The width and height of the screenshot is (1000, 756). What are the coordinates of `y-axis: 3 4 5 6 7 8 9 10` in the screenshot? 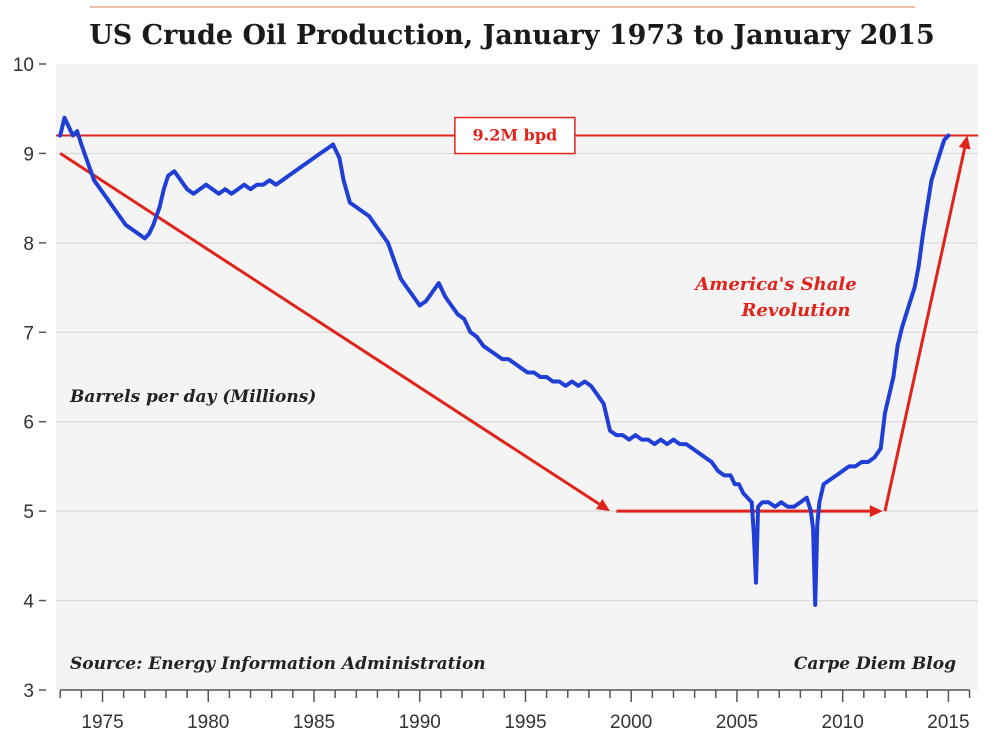 It's located at (29, 378).